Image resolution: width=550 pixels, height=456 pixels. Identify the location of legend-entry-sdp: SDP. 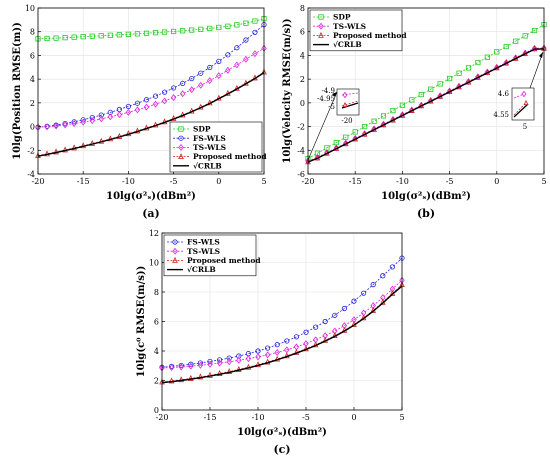
(342, 17).